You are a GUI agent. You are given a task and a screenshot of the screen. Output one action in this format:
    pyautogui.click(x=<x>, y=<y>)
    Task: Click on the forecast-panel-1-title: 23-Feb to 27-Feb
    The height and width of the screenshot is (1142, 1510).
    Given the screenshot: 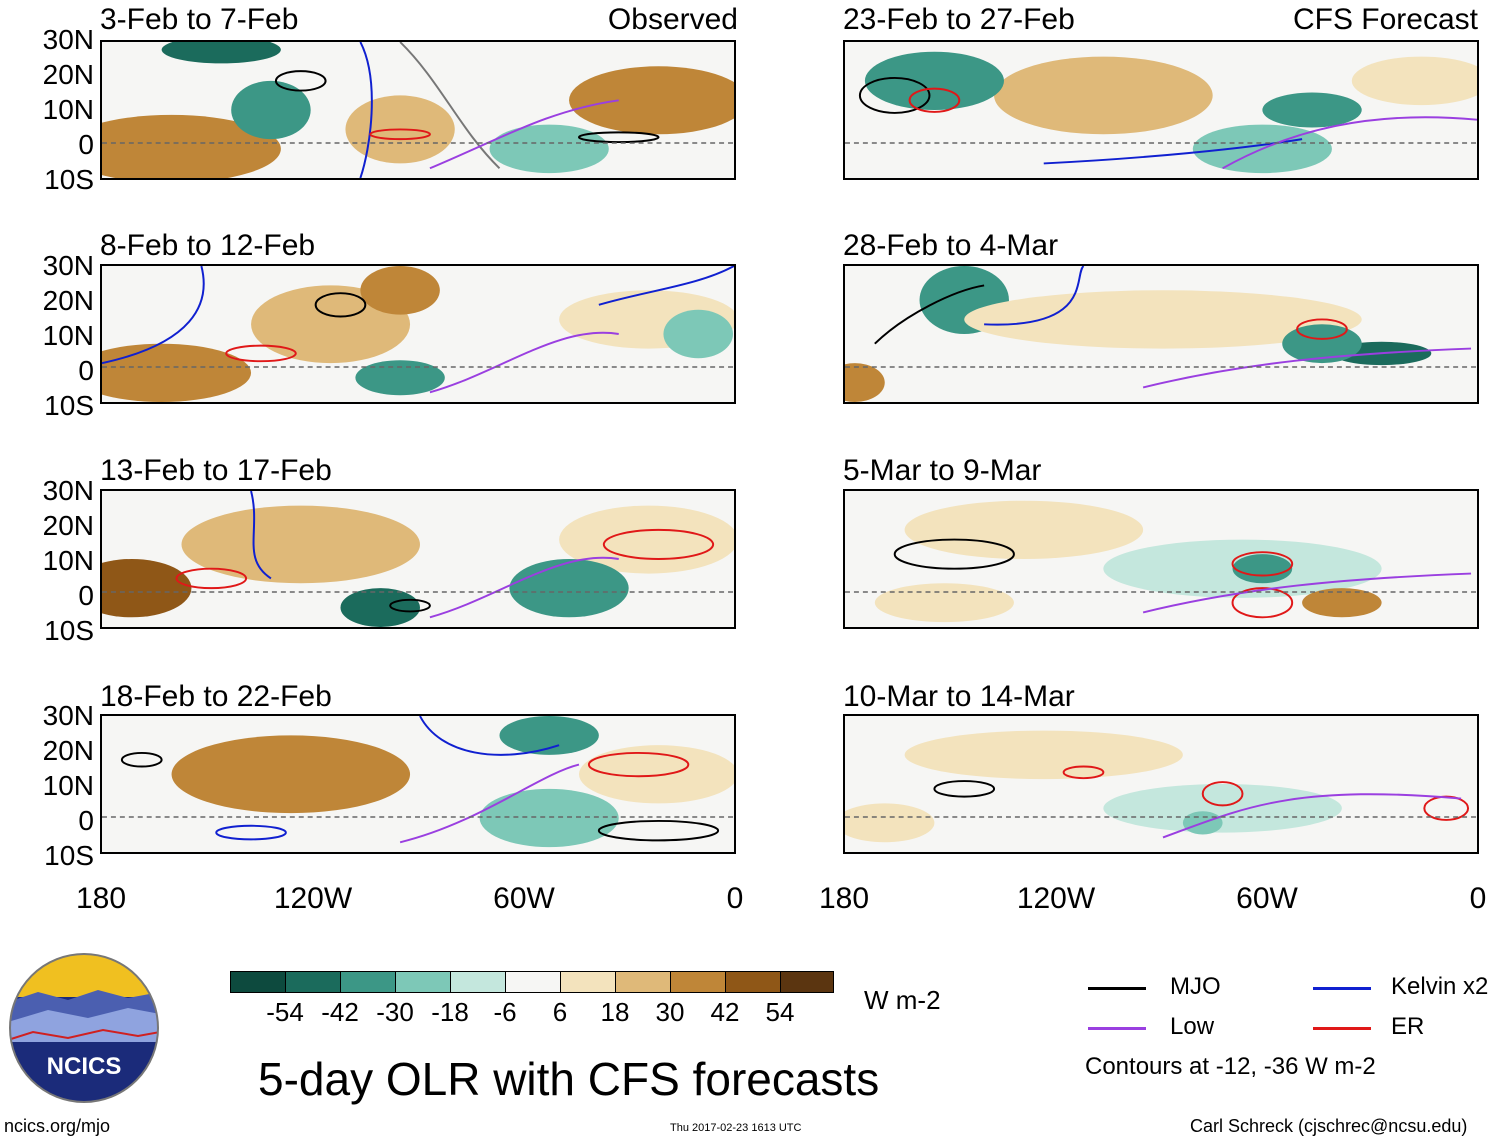 What is the action you would take?
    pyautogui.click(x=959, y=19)
    